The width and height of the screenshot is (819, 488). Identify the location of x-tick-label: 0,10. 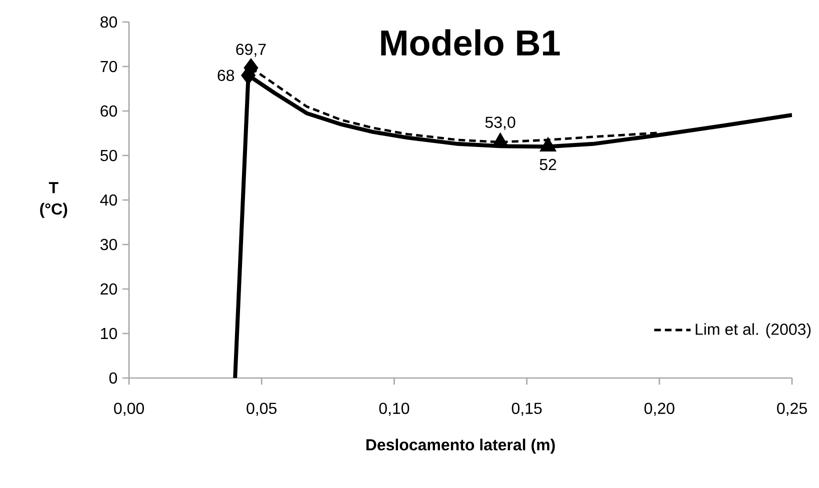
(394, 409).